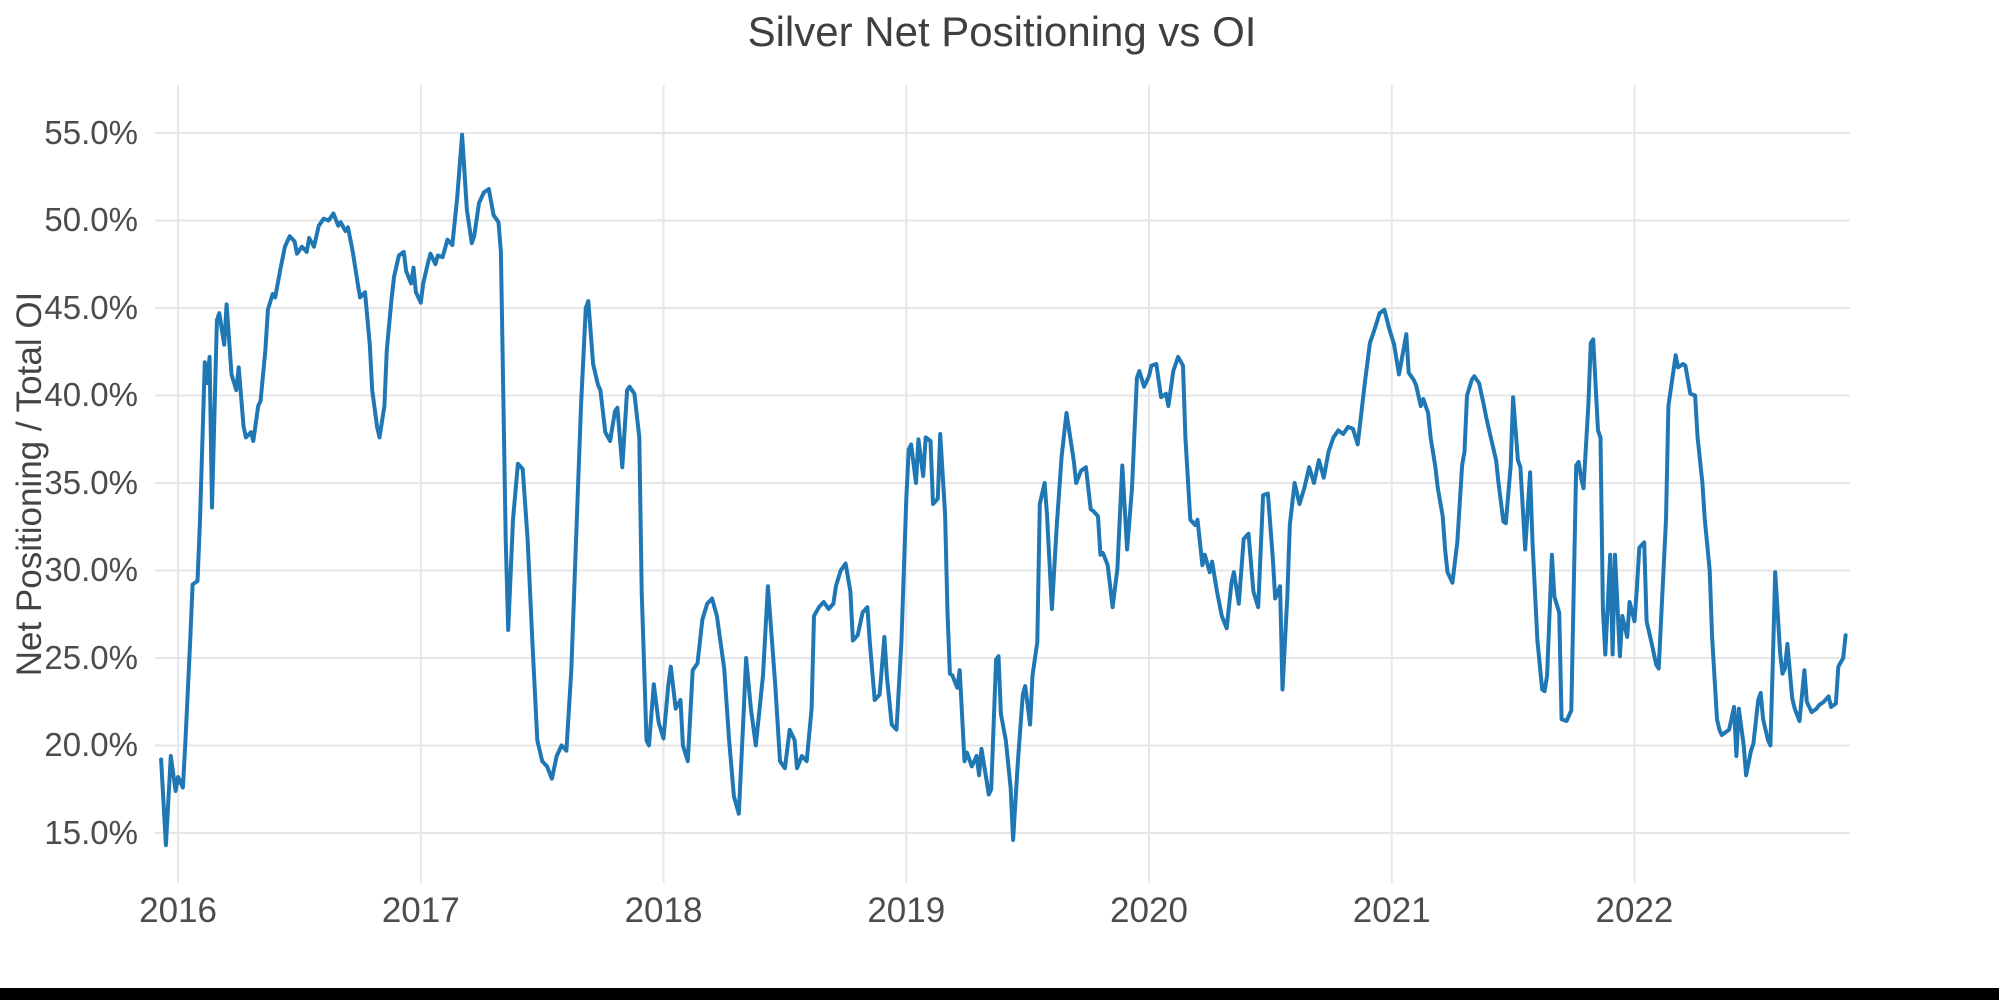 The height and width of the screenshot is (1000, 1999). Describe the element at coordinates (91, 570) in the screenshot. I see `y-tick-label: 30.0%` at that location.